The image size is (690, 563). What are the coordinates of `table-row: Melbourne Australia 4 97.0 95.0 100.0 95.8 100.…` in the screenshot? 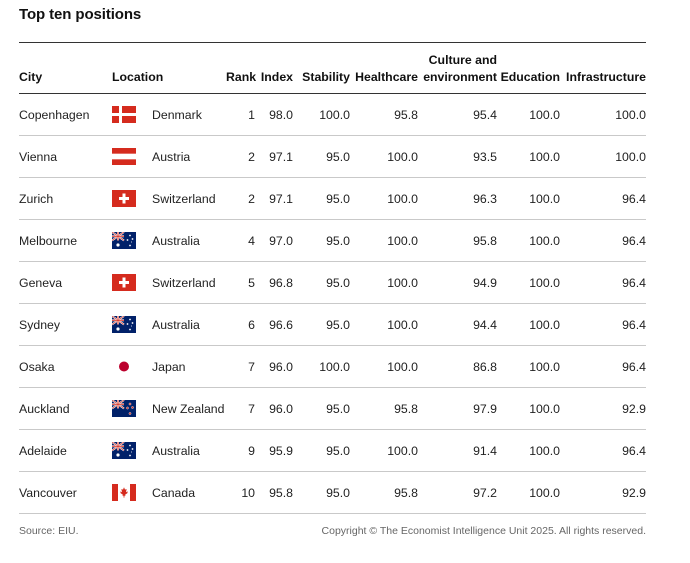 It's located at (332, 241).